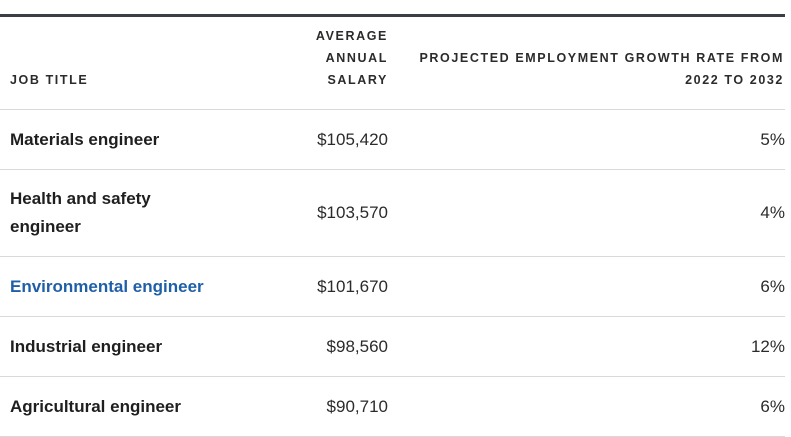 The image size is (791, 437). I want to click on salary-cell: $103,570, so click(320, 213).